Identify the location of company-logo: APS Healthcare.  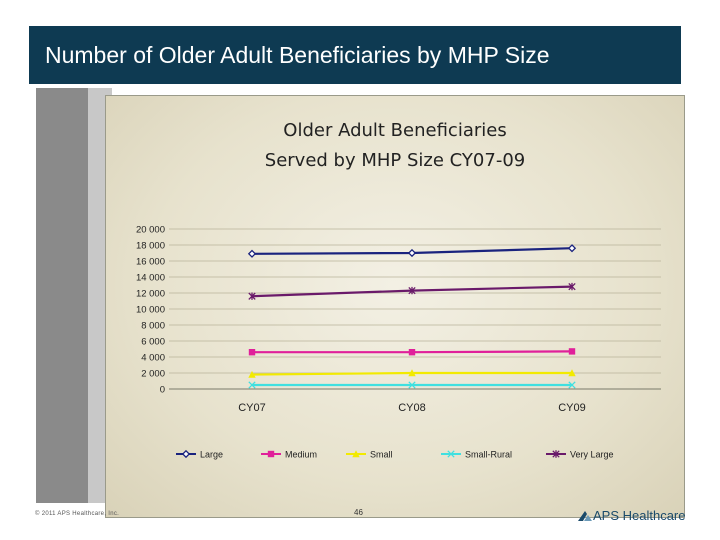
(632, 515).